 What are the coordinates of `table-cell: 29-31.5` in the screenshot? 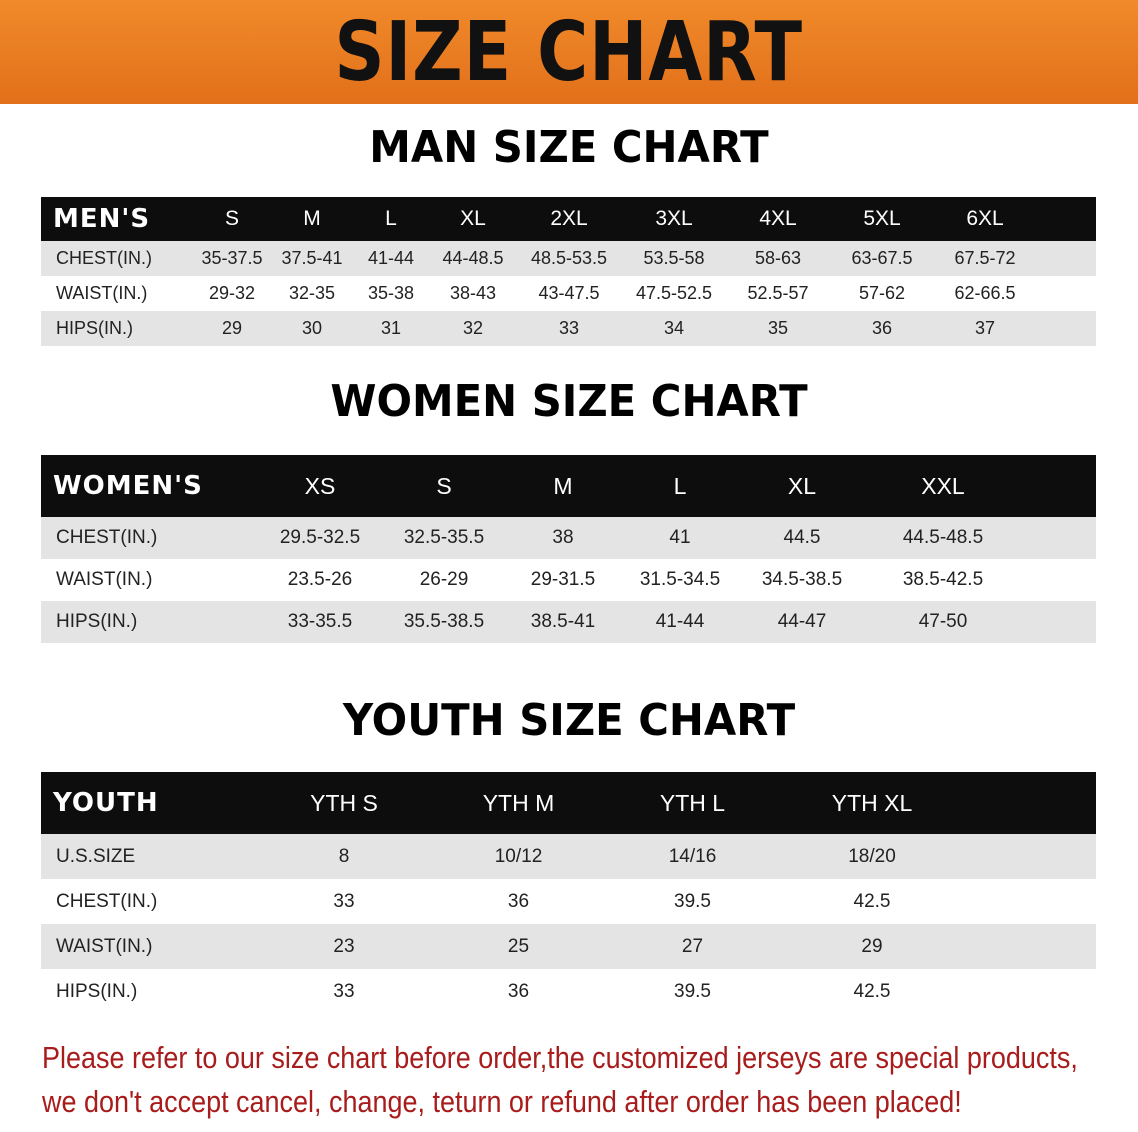 It's located at (563, 579).